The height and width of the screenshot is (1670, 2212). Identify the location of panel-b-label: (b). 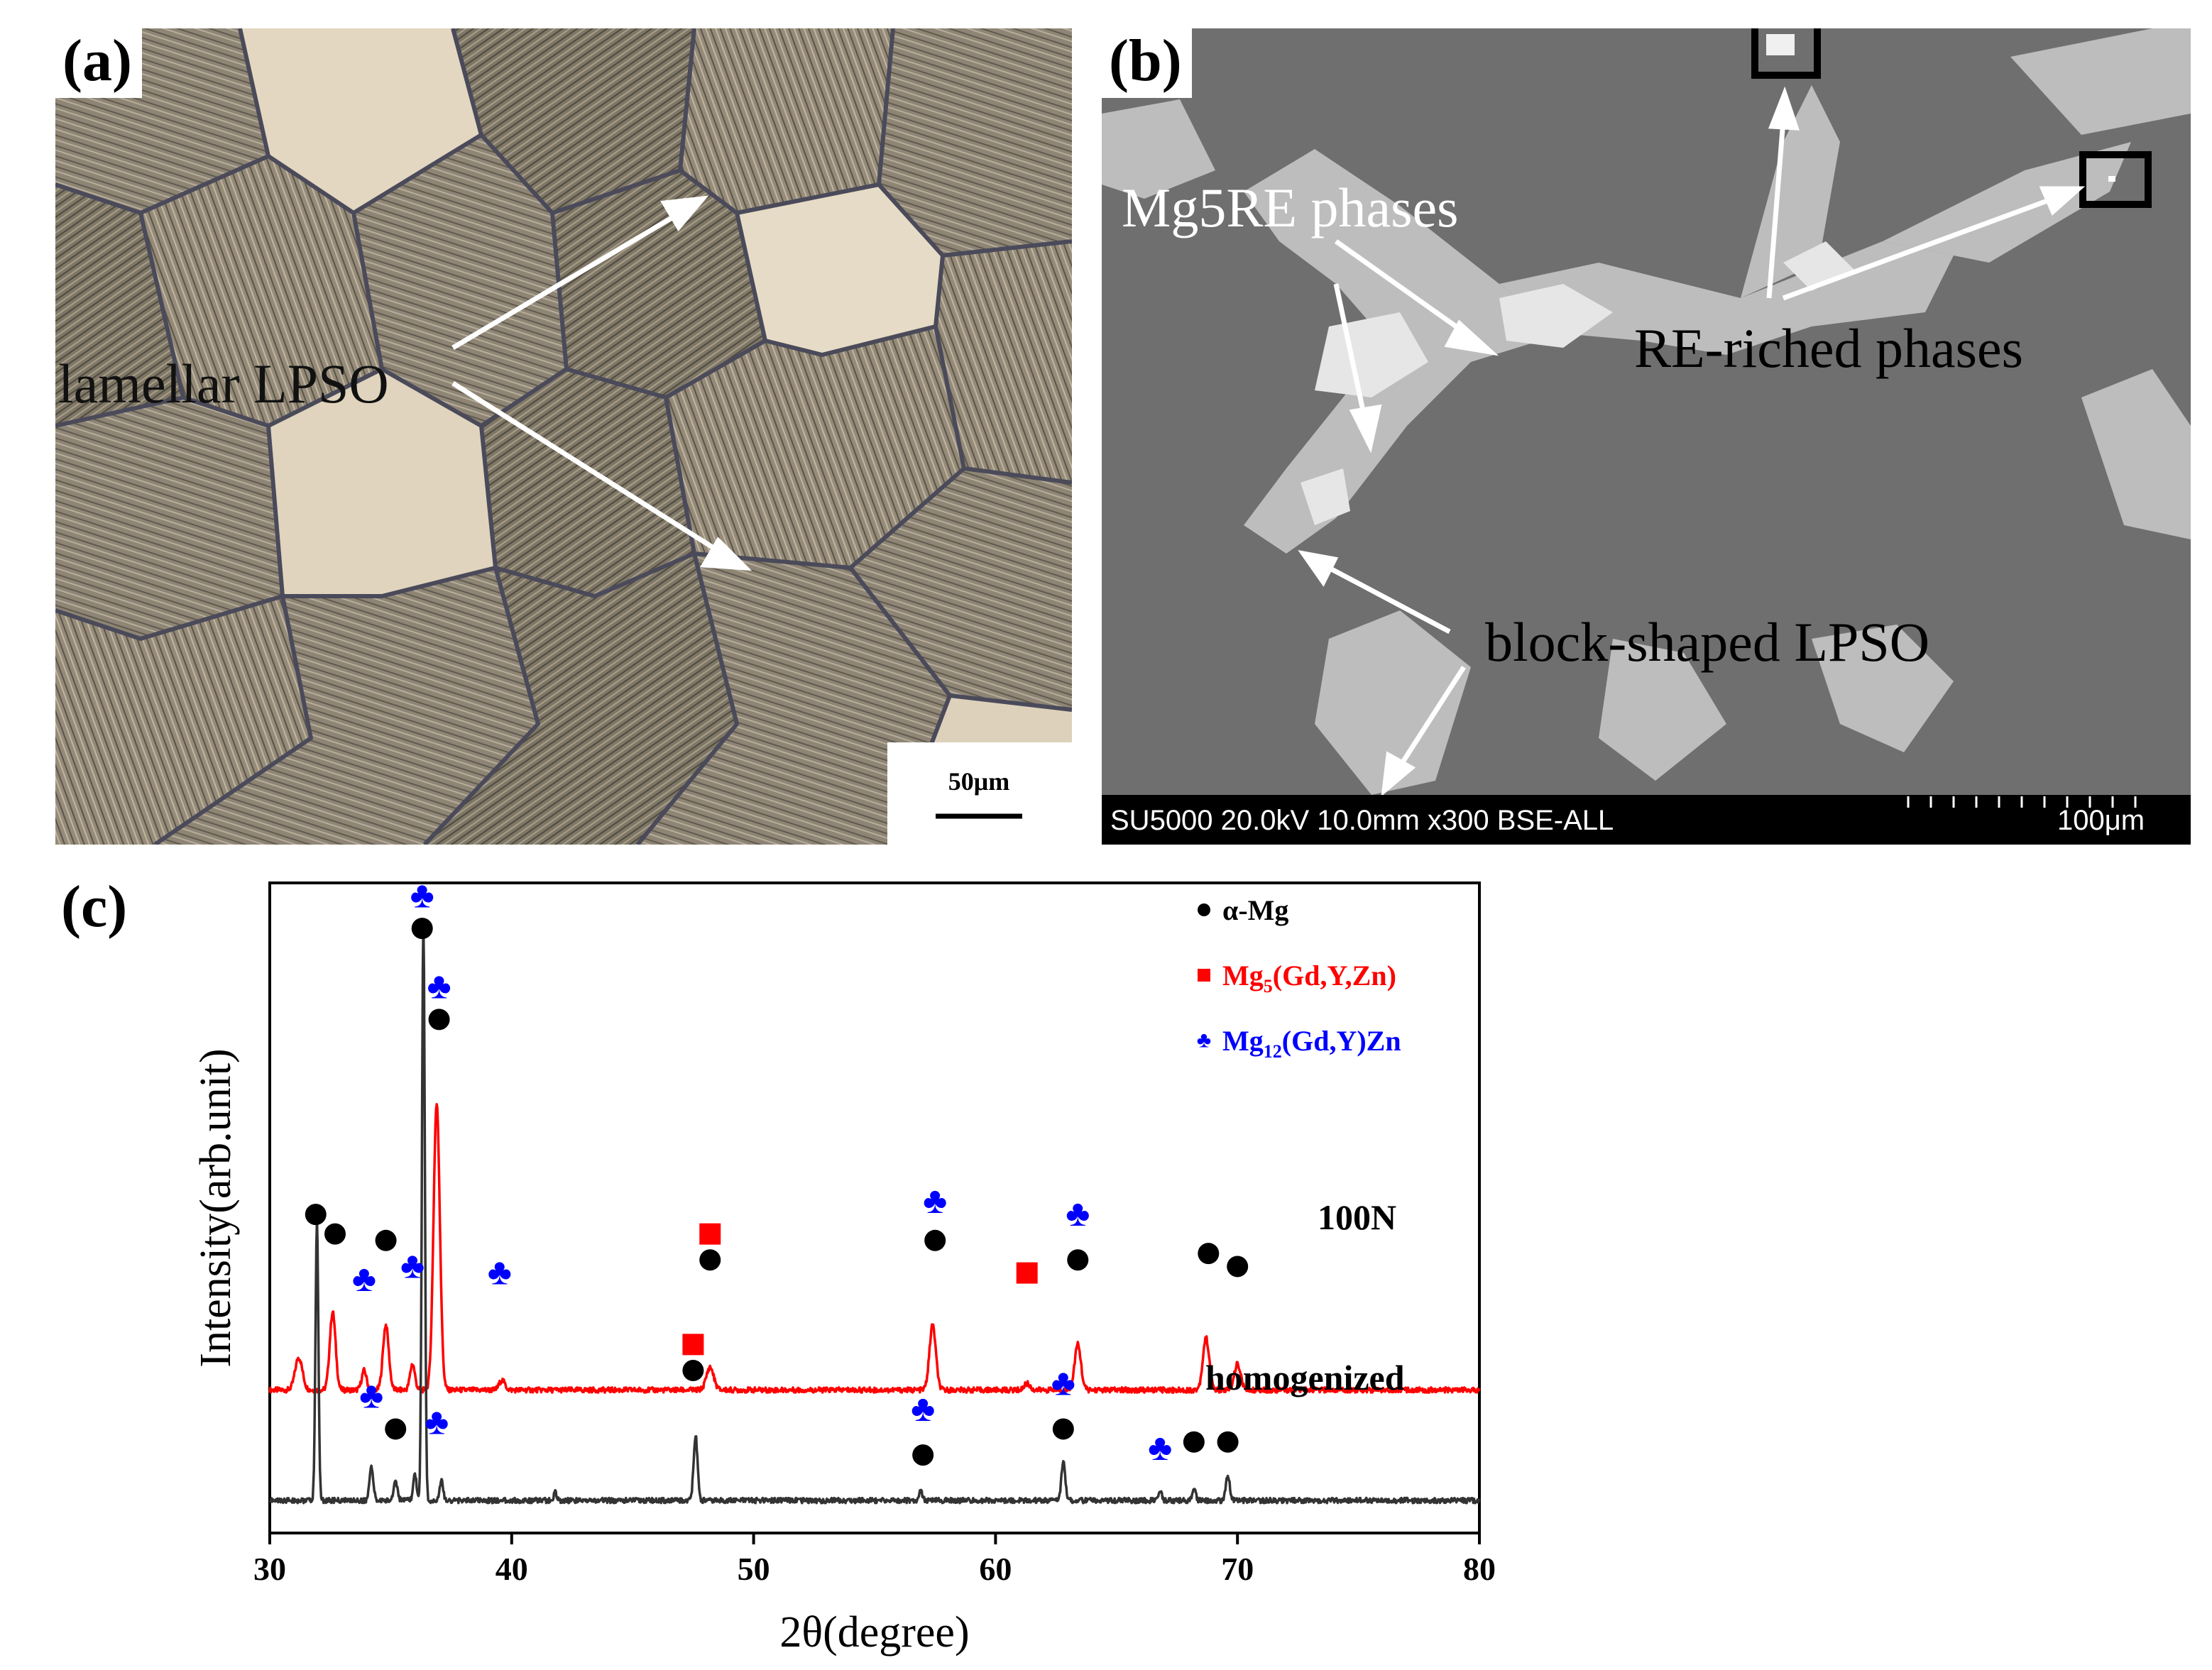
(1147, 63).